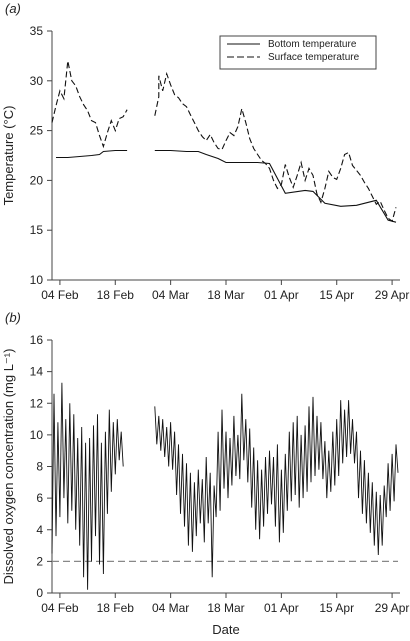  I want to click on y-tick-label: 6, so click(39, 498).